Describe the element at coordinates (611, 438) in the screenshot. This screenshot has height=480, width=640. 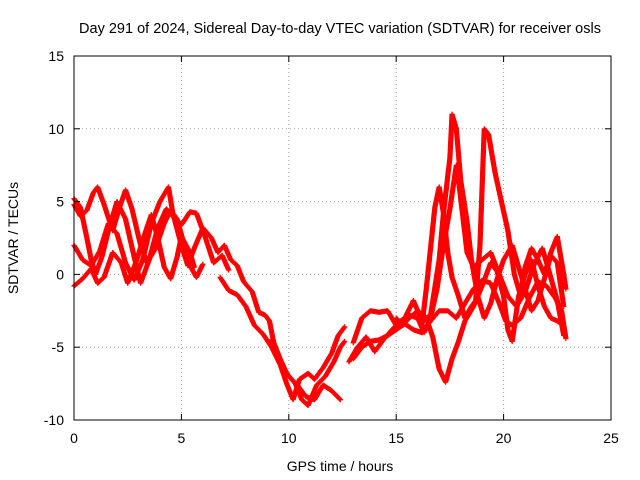
I see `x-tick-label: 25` at that location.